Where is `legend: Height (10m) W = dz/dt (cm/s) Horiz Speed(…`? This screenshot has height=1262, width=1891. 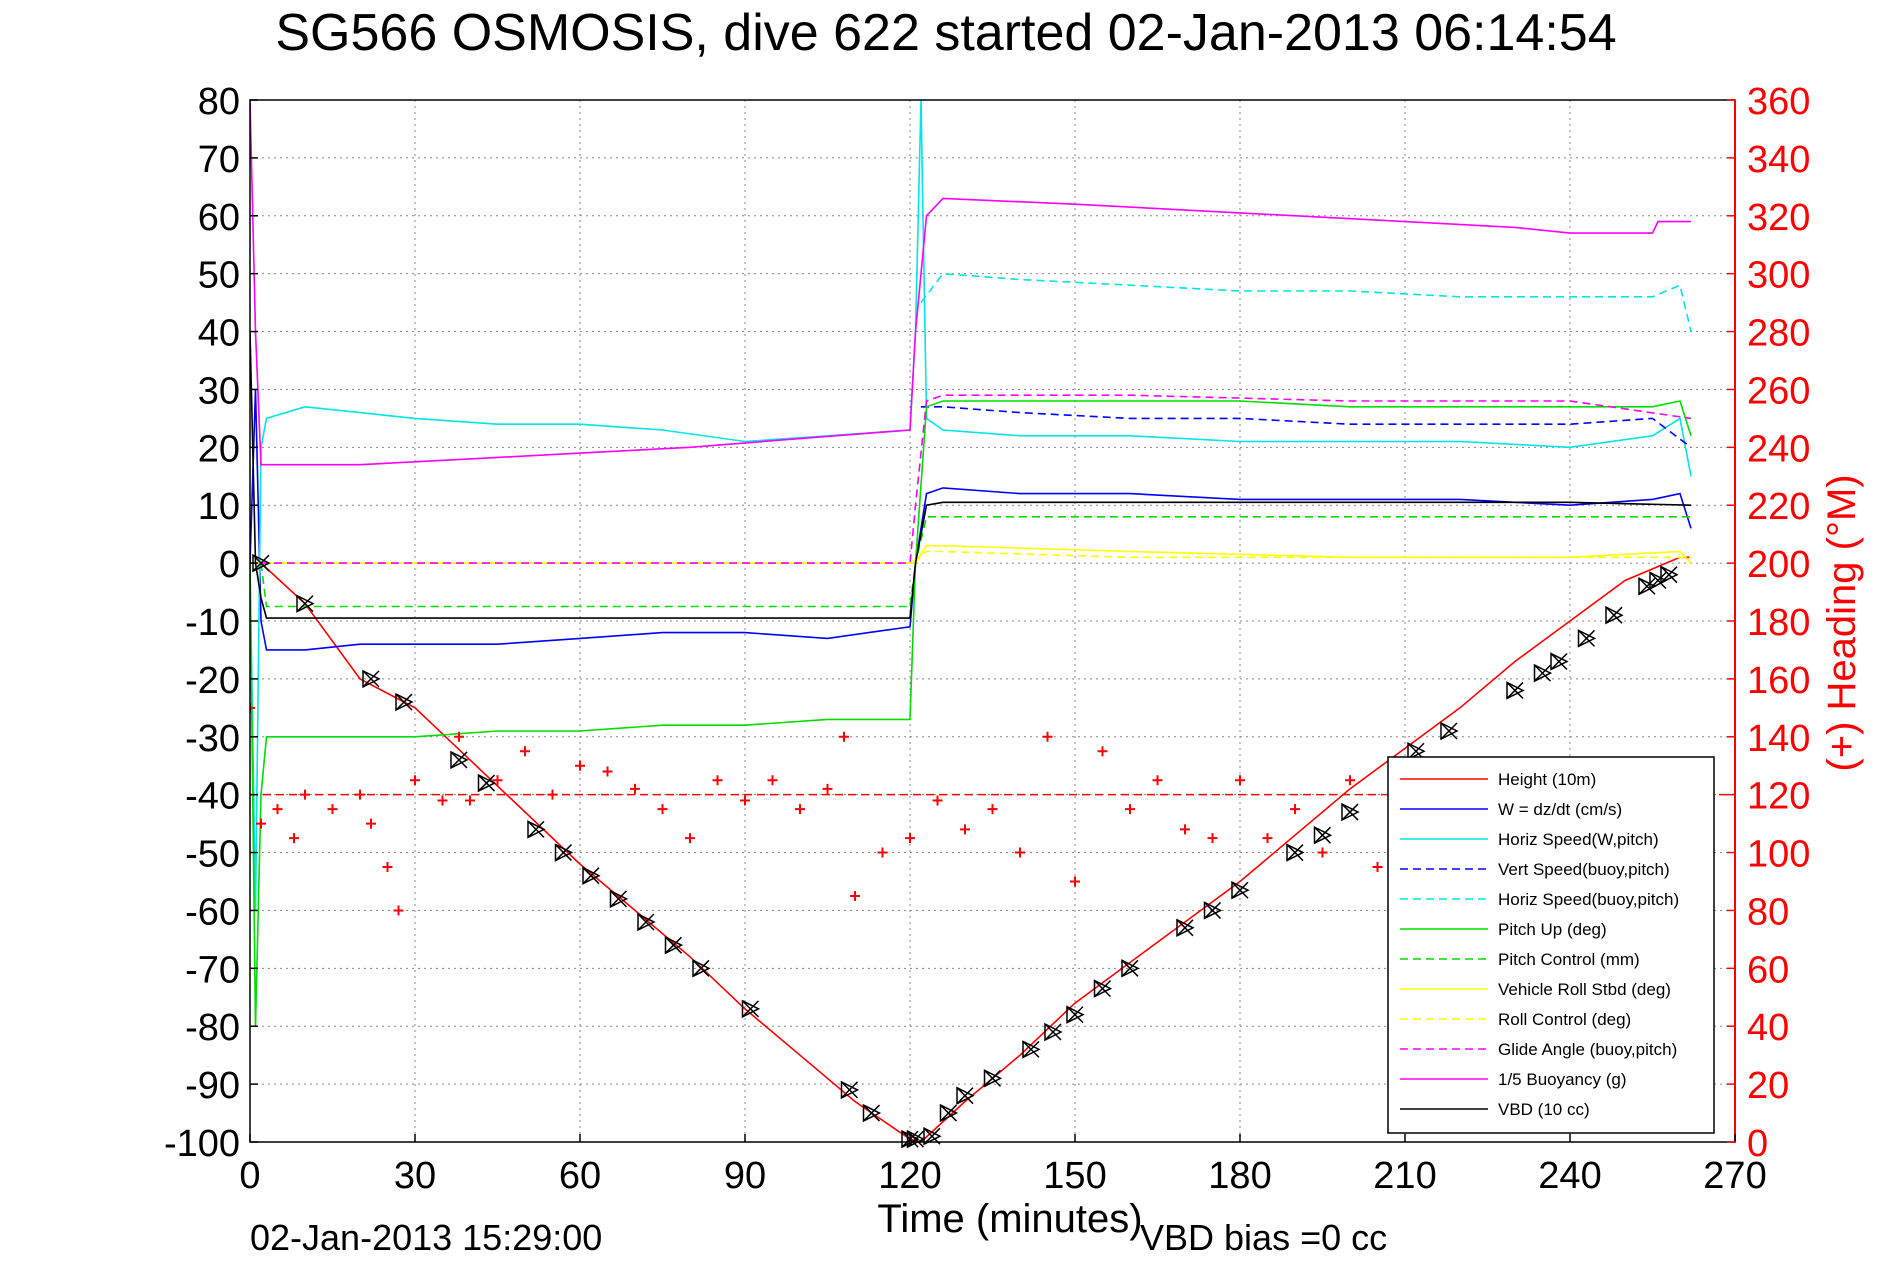 legend: Height (10m) W = dz/dt (cm/s) Horiz Speed(… is located at coordinates (1551, 945).